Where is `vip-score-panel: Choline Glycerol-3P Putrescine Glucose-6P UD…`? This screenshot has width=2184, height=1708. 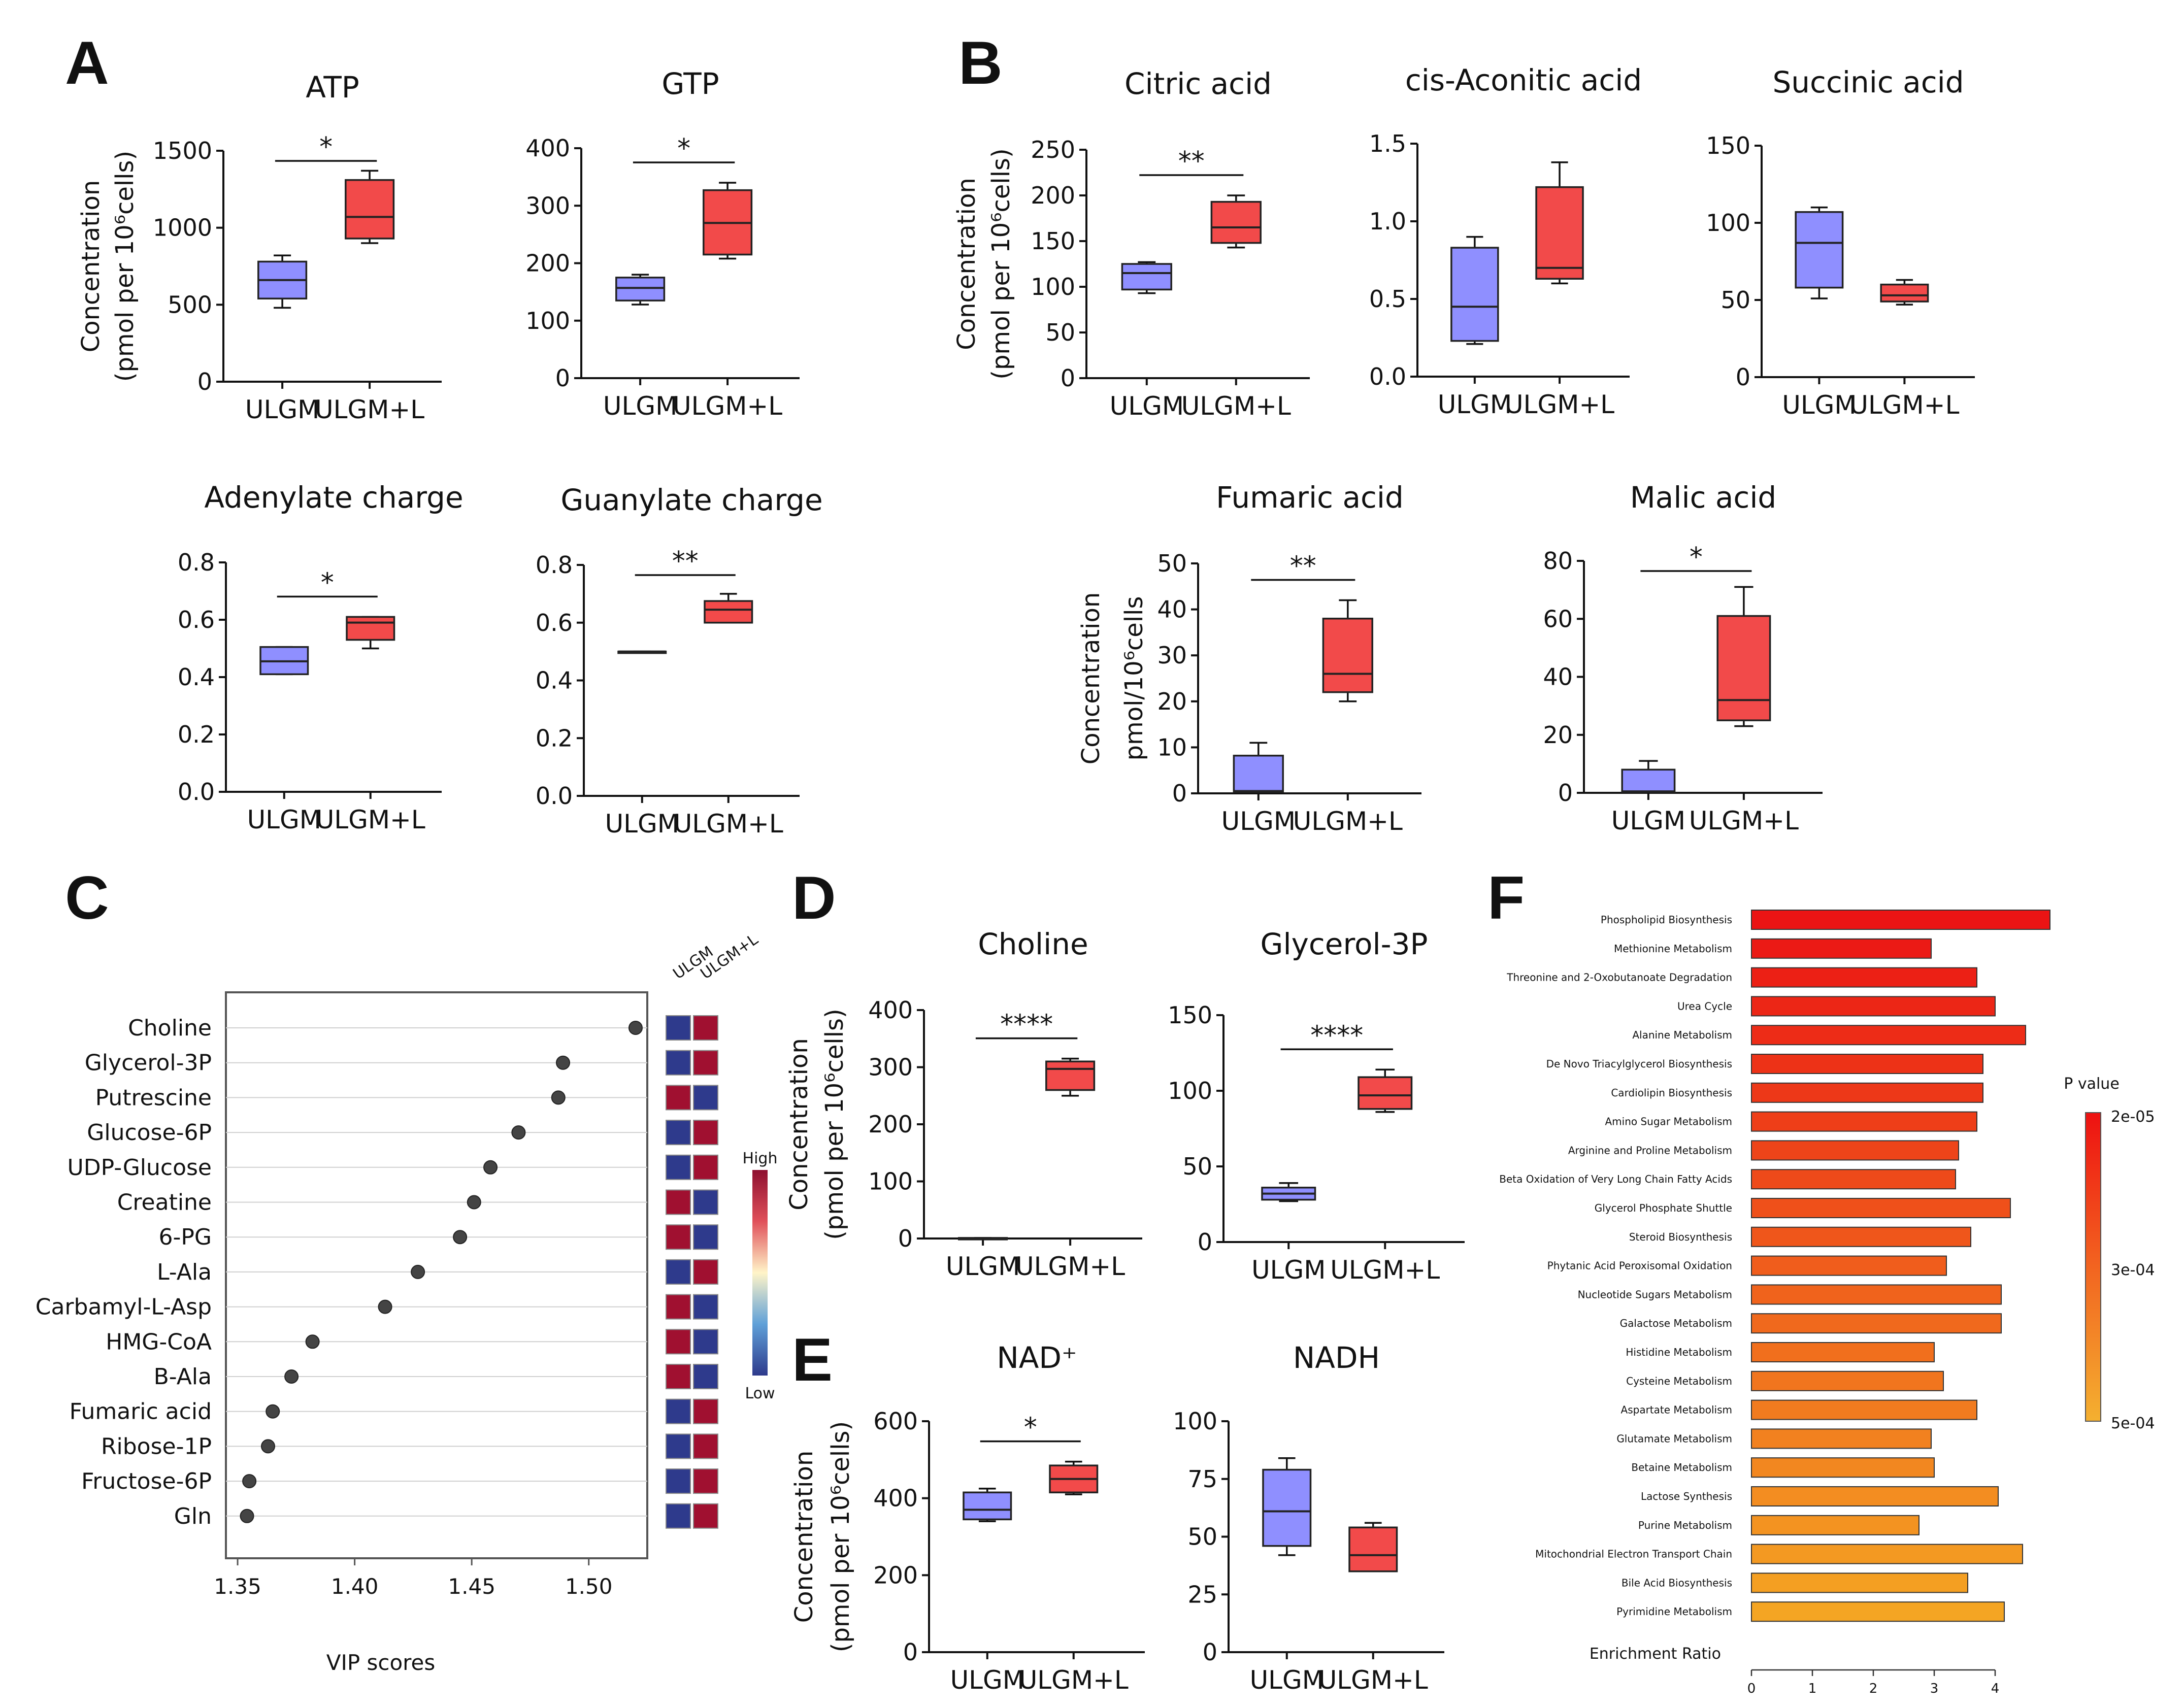 vip-score-panel: Choline Glycerol-3P Putrescine Glucose-6P UD… is located at coordinates (407, 1302).